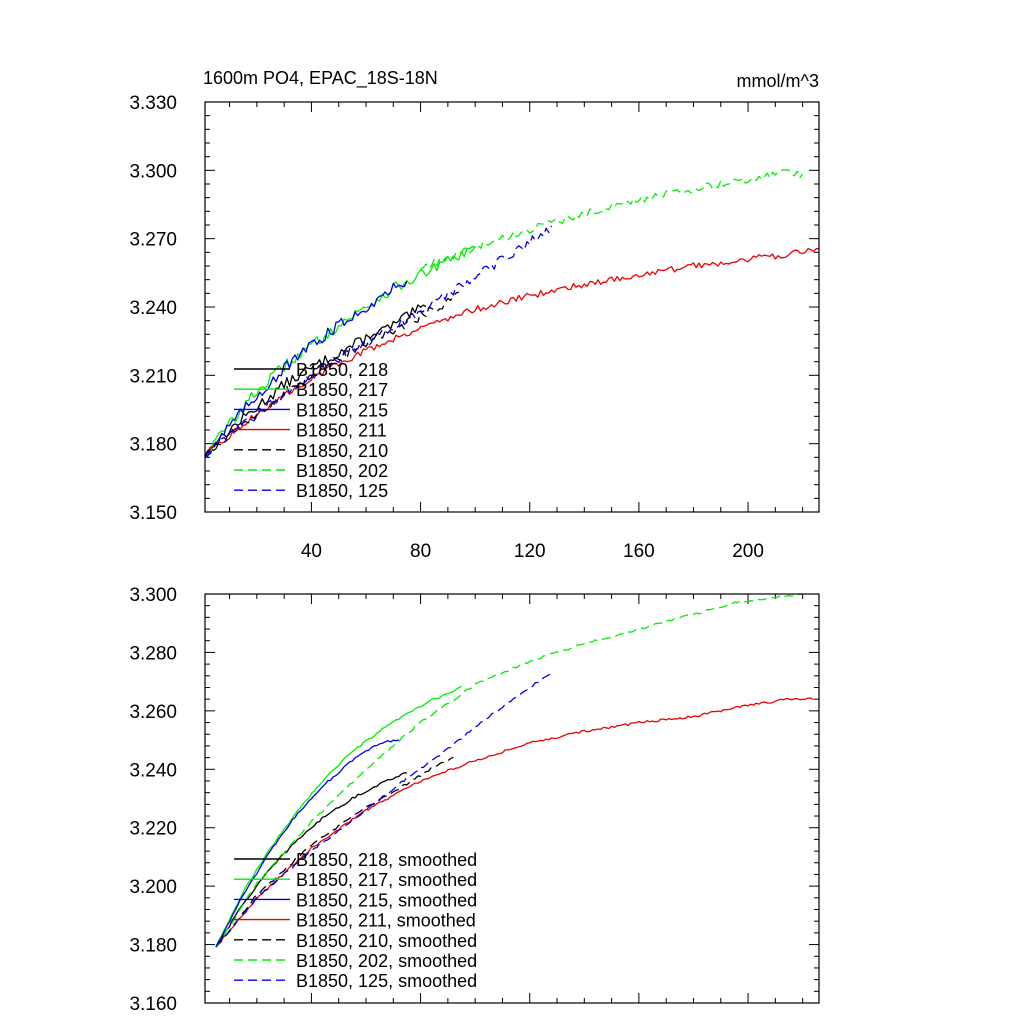 Image resolution: width=1024 pixels, height=1029 pixels. I want to click on legend-label: B1850, 217, so click(342, 390).